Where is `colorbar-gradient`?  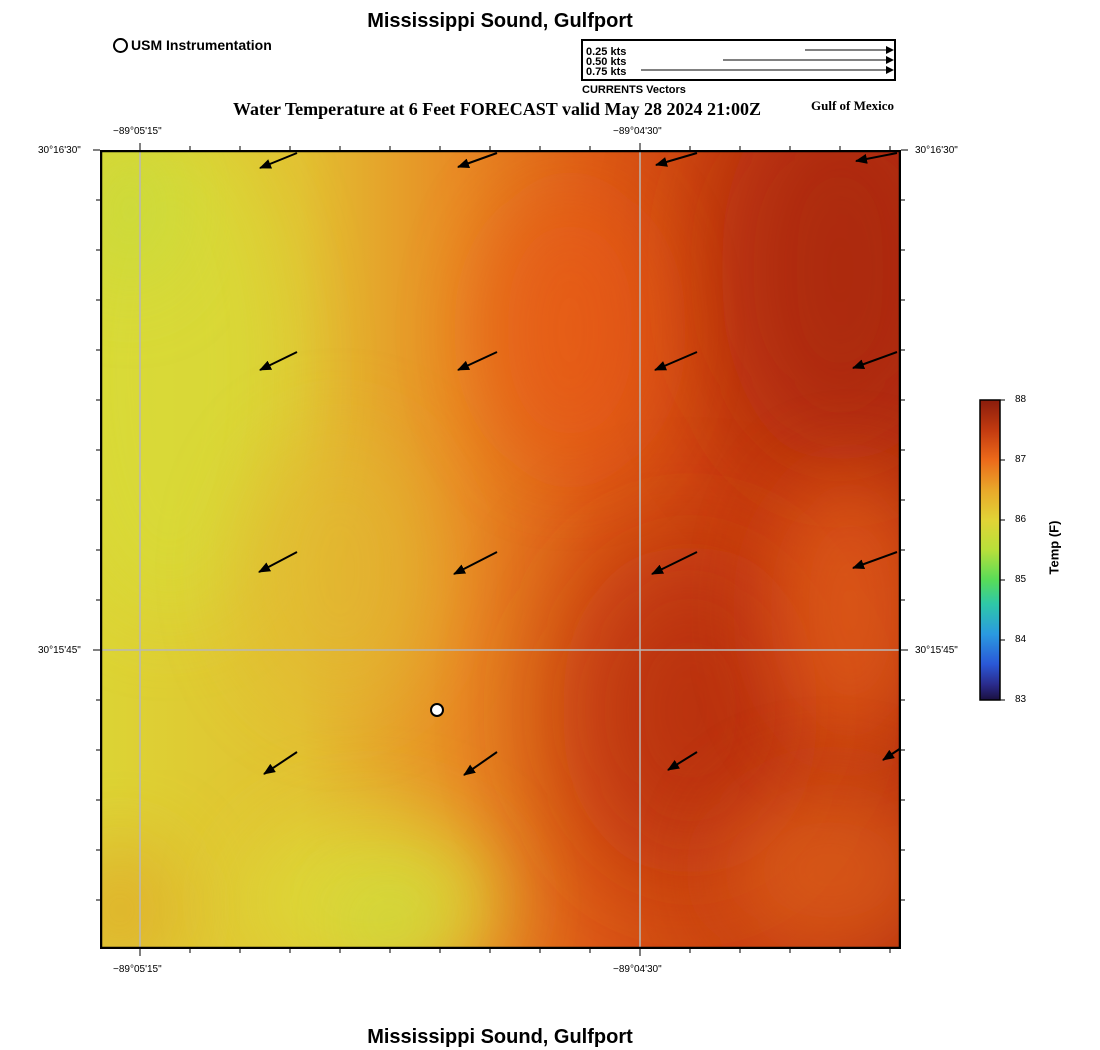
colorbar-gradient is located at coordinates (990, 550).